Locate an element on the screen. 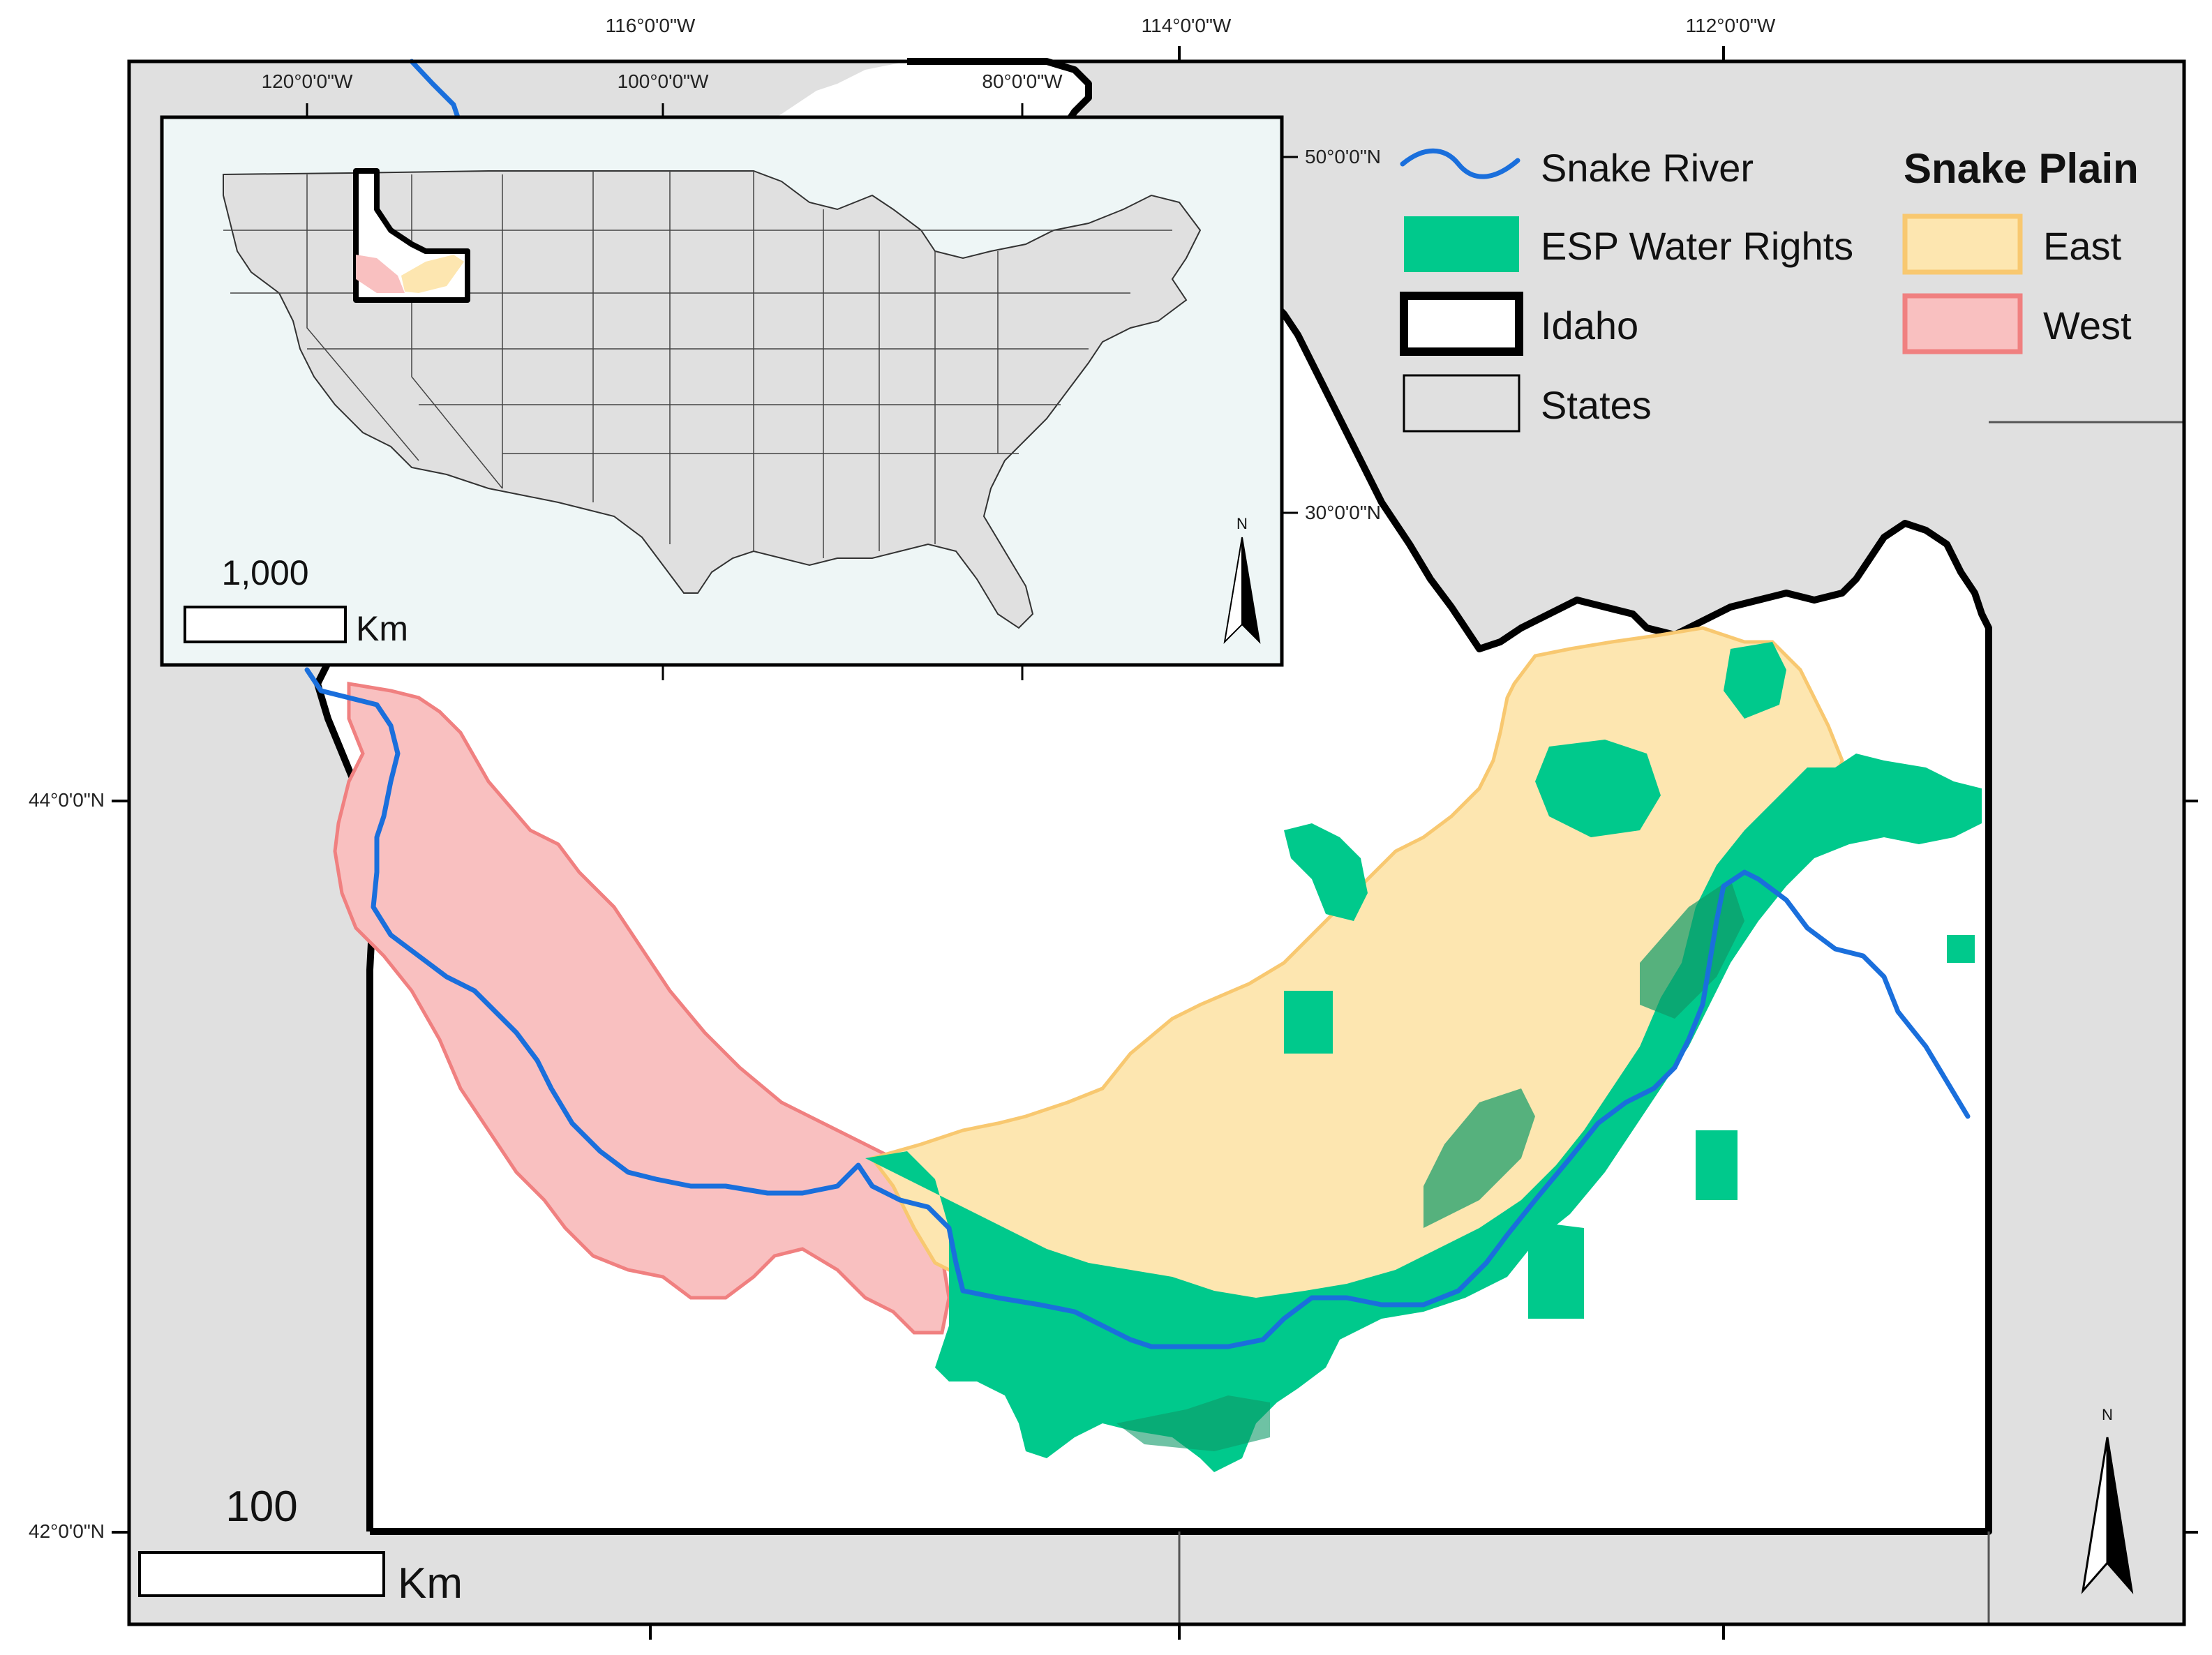 The width and height of the screenshot is (2212, 1655). legend-label-idaho: Idaho is located at coordinates (1590, 325).